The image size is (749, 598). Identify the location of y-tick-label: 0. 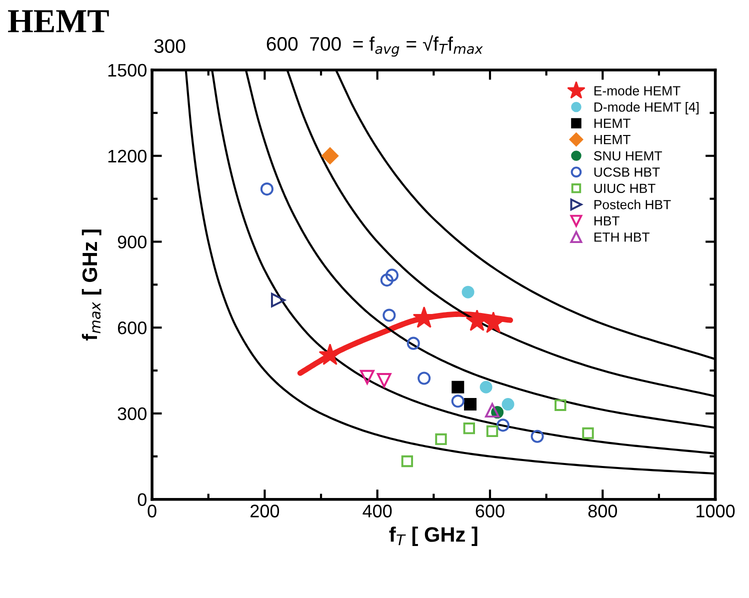
(142, 499).